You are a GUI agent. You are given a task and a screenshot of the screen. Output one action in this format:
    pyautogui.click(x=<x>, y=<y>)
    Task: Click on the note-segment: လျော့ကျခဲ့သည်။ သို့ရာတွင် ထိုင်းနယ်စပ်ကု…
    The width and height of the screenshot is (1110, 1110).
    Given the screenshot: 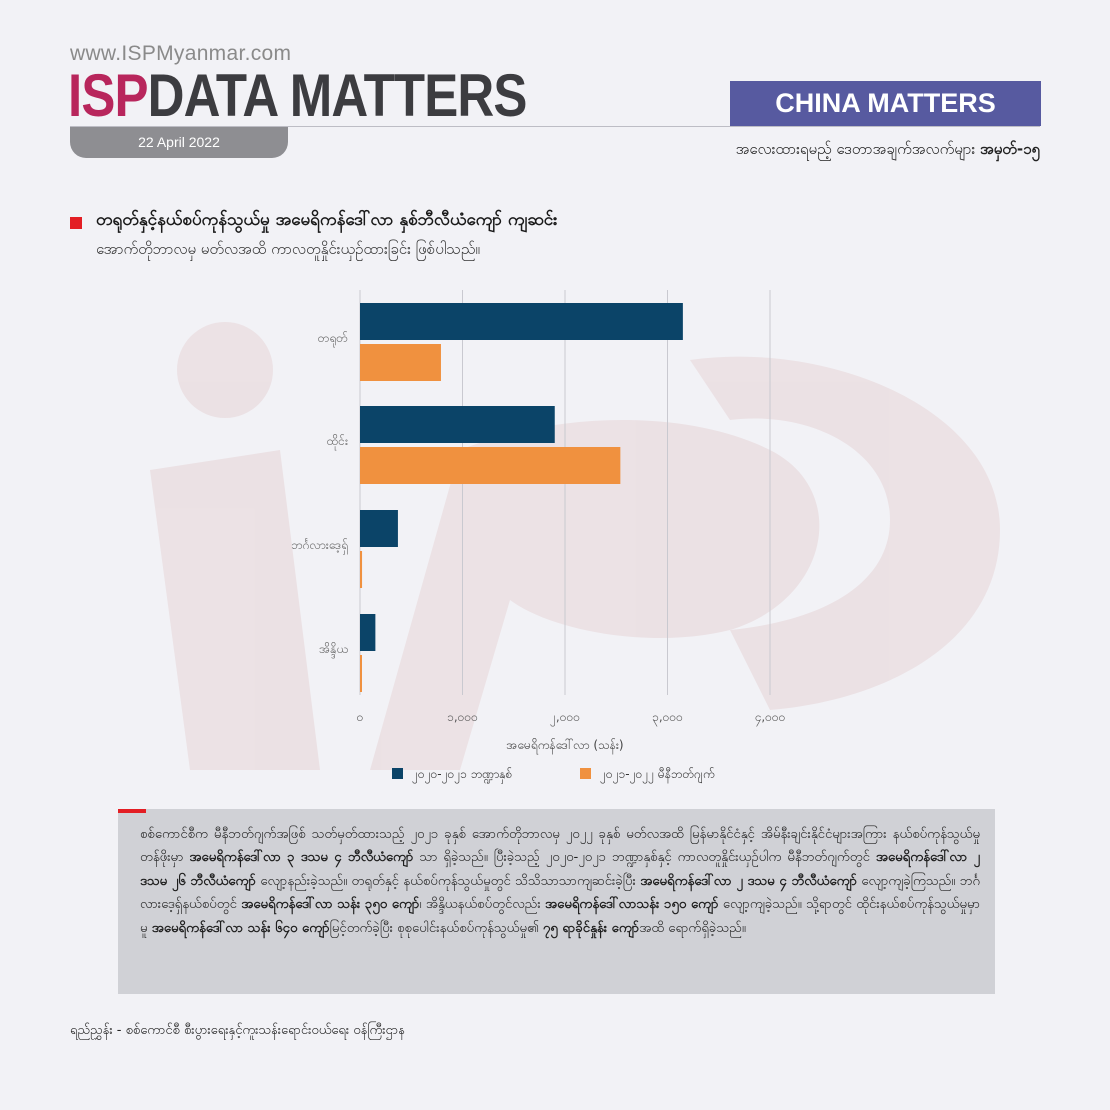 What is the action you would take?
    pyautogui.click(x=560, y=916)
    